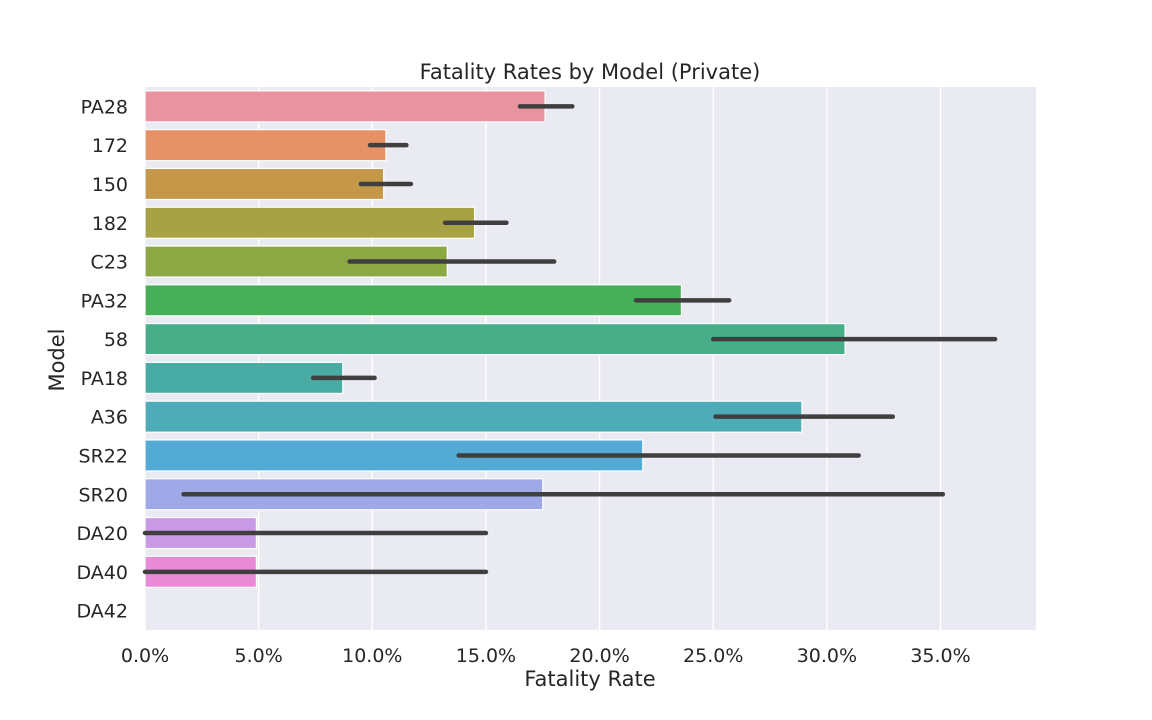  What do you see at coordinates (590, 72) in the screenshot?
I see `chart-title: Fatality Rates by Model (Private)` at bounding box center [590, 72].